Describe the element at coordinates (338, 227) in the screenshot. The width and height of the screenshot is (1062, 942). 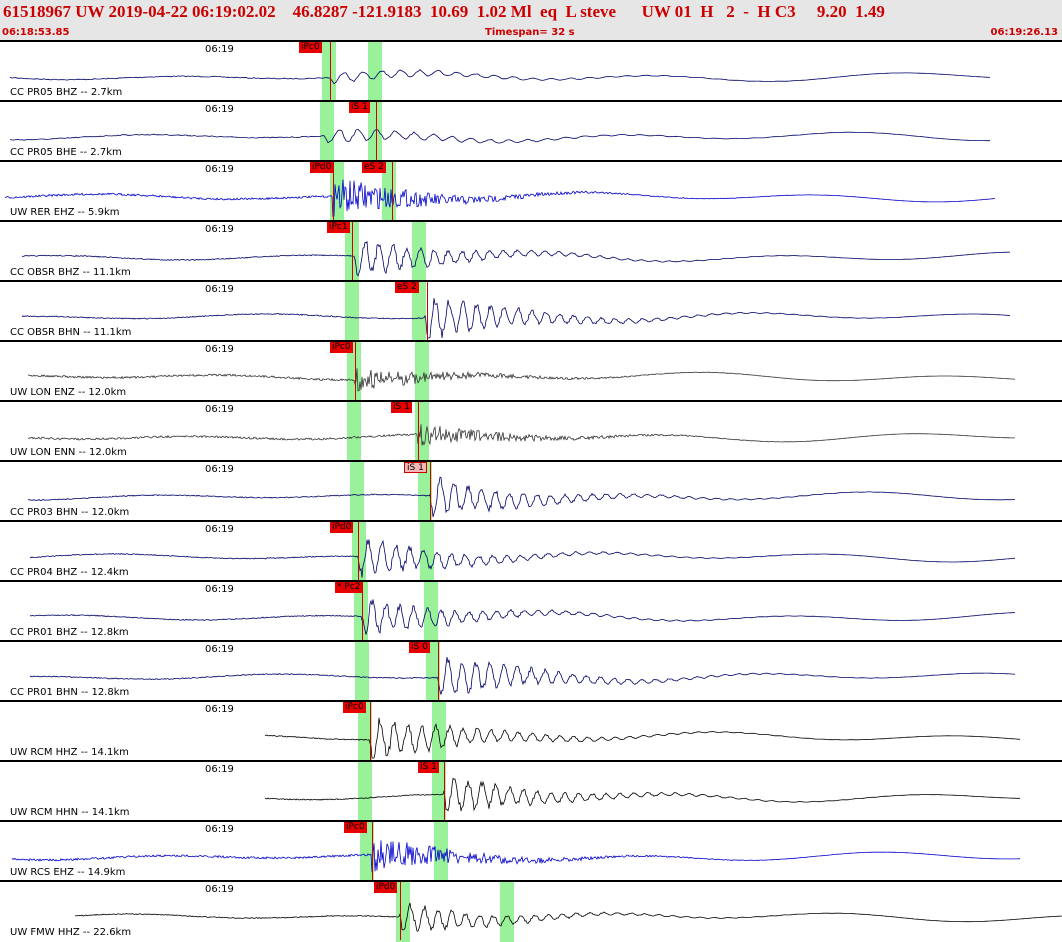
I see `phase-pick-label: iPc1` at that location.